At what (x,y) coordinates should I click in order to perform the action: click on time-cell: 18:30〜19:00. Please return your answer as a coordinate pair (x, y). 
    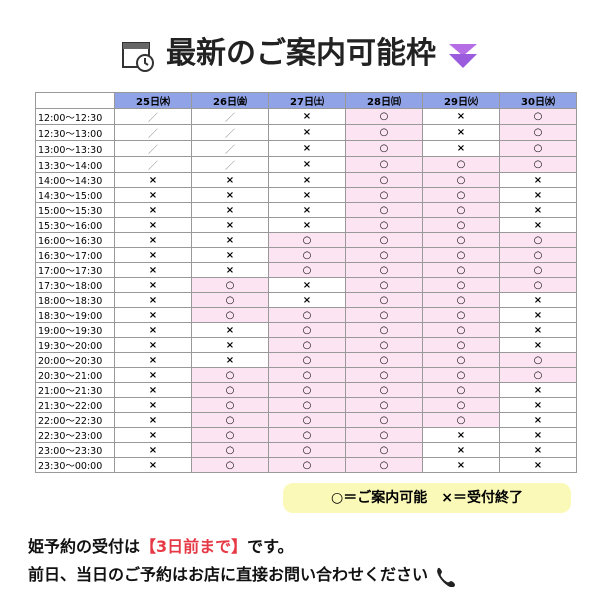
    Looking at the image, I should click on (75, 315).